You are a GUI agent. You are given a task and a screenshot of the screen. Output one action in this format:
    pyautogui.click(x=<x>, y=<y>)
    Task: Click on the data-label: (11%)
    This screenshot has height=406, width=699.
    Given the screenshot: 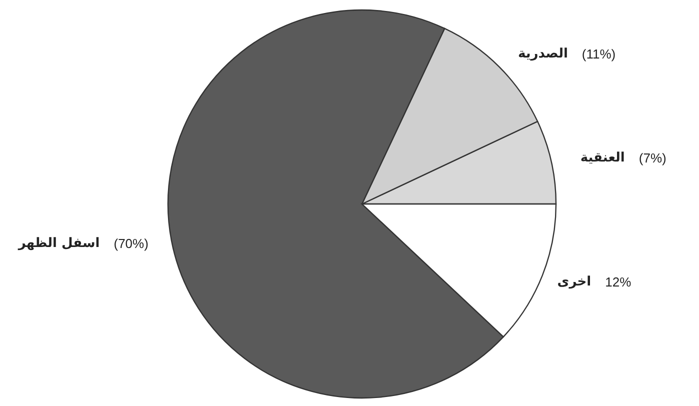 What is the action you would take?
    pyautogui.click(x=599, y=54)
    